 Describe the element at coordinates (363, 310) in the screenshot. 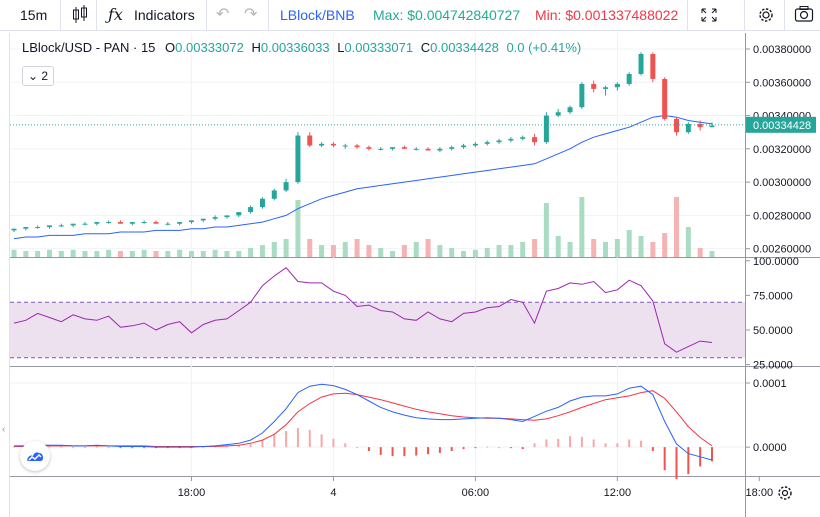

I see `rsi-line` at that location.